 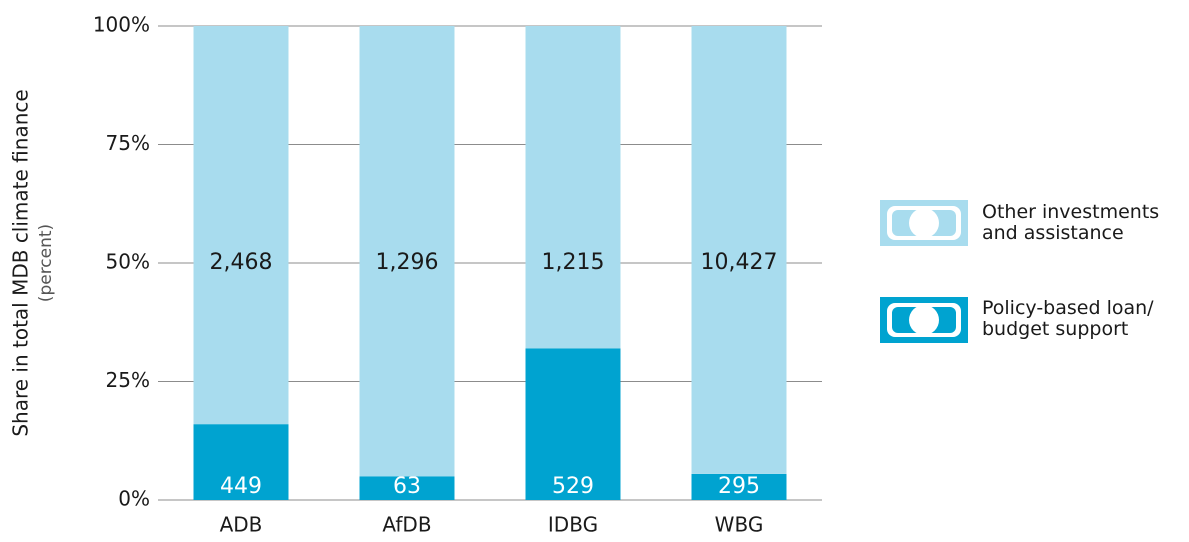 What do you see at coordinates (128, 380) in the screenshot?
I see `y-tick-label: 25%` at bounding box center [128, 380].